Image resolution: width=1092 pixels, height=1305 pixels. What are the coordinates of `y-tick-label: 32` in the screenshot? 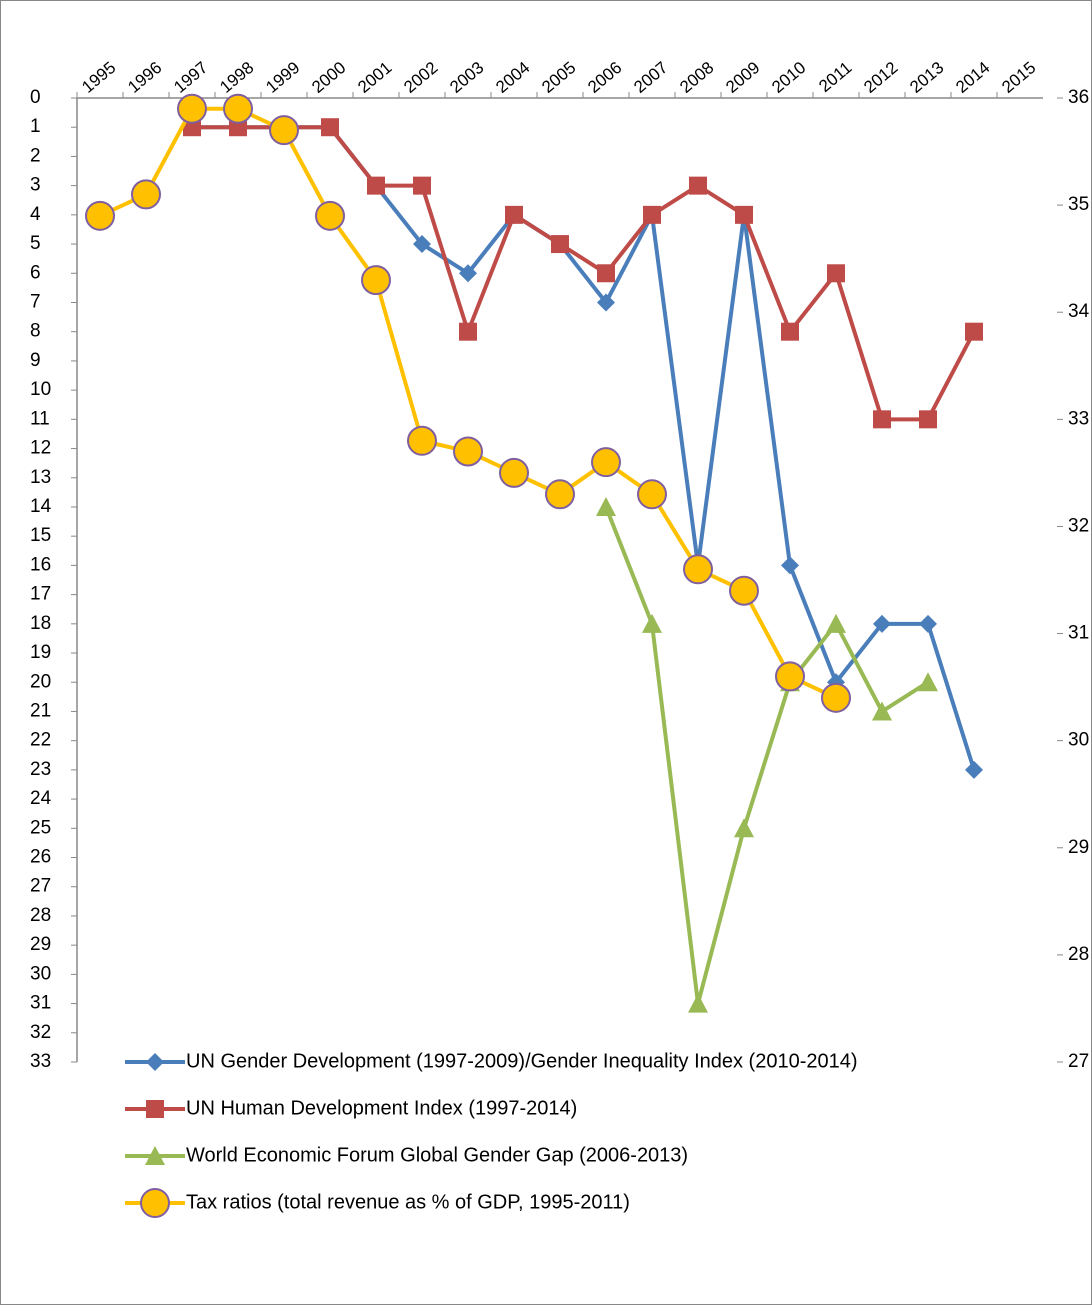 It's located at (40, 1032).